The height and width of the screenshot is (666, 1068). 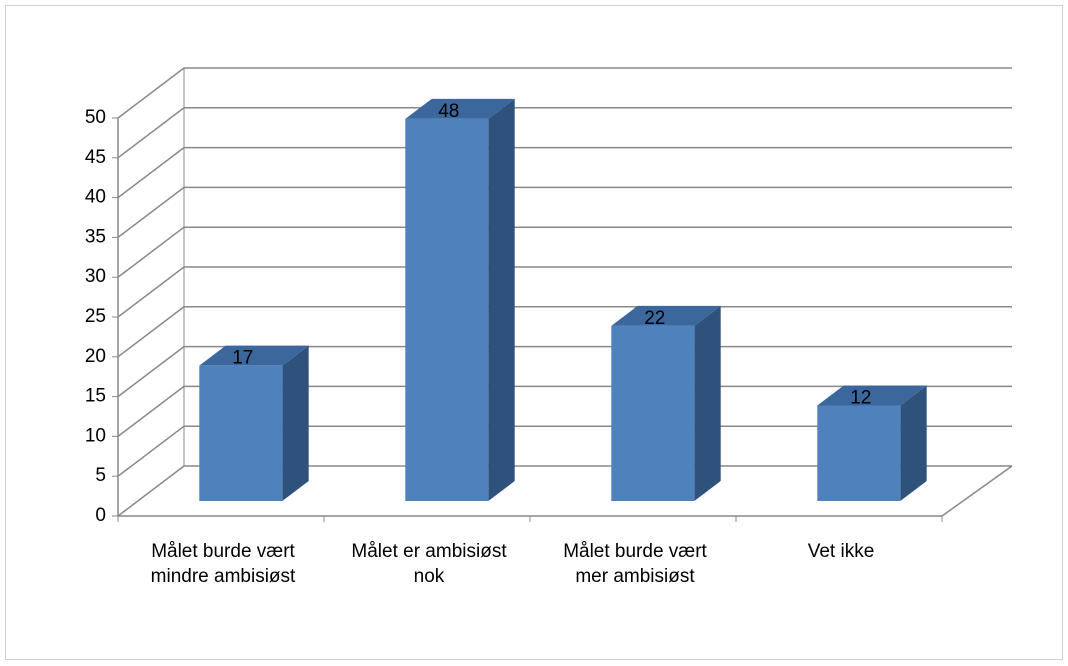 What do you see at coordinates (242, 358) in the screenshot?
I see `value-label: 17` at bounding box center [242, 358].